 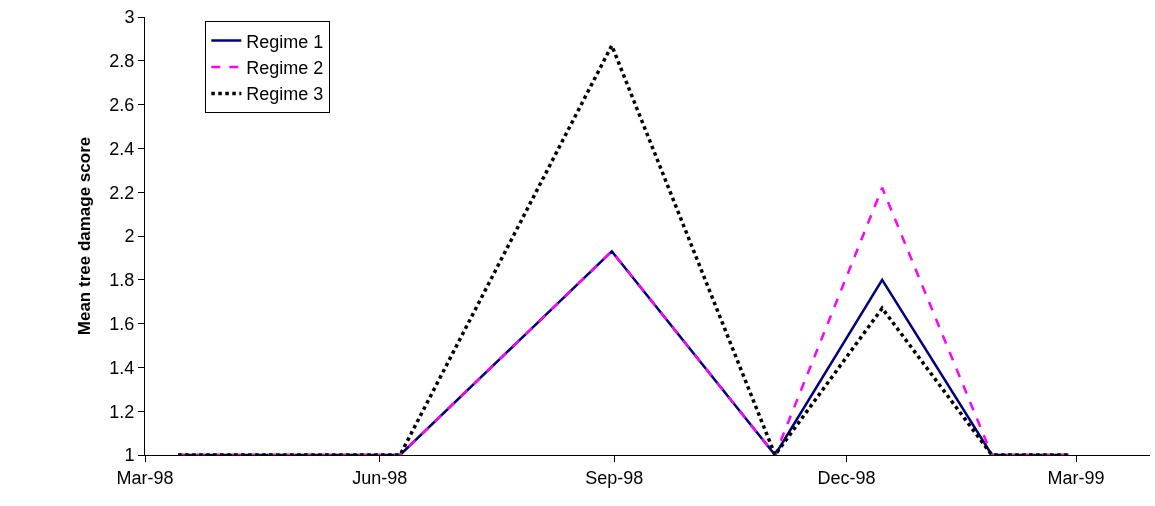 I want to click on y-tick-label: 2.6, so click(x=122, y=104).